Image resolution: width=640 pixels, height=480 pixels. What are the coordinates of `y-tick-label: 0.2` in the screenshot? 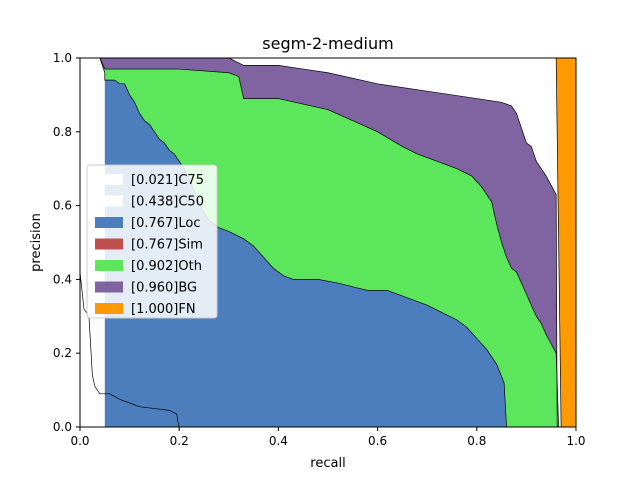 It's located at (62, 353).